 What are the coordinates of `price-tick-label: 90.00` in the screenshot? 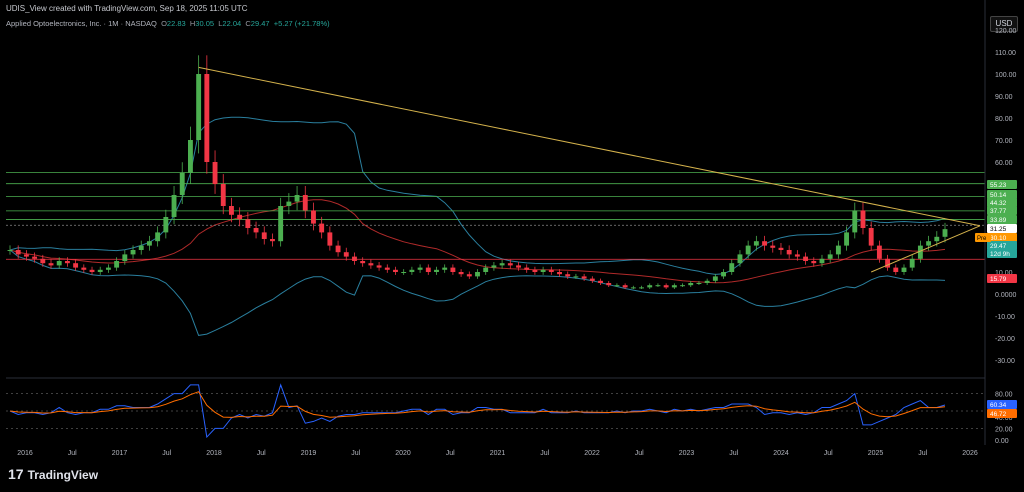 It's located at (1004, 97).